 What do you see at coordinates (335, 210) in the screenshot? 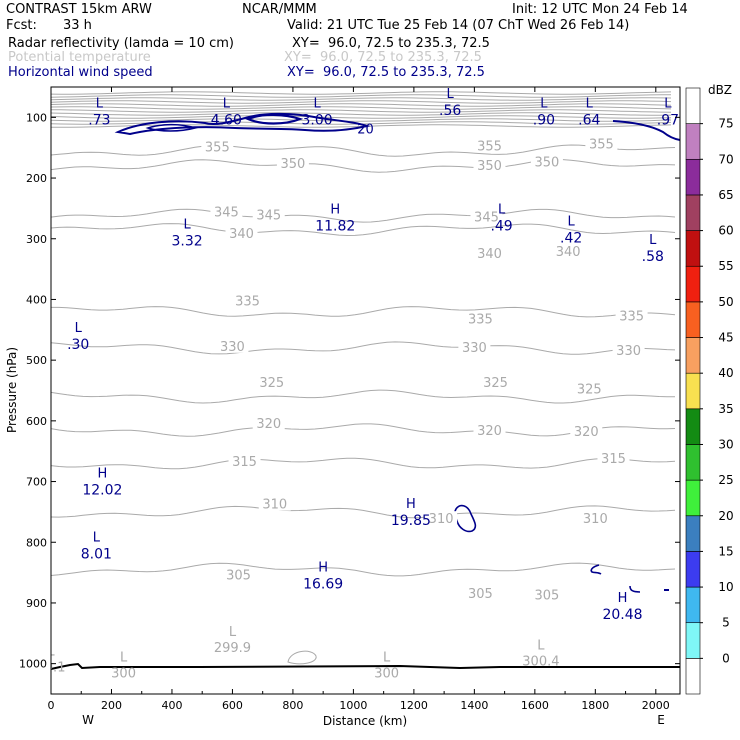
I see `wind-extremum-letter: H` at bounding box center [335, 210].